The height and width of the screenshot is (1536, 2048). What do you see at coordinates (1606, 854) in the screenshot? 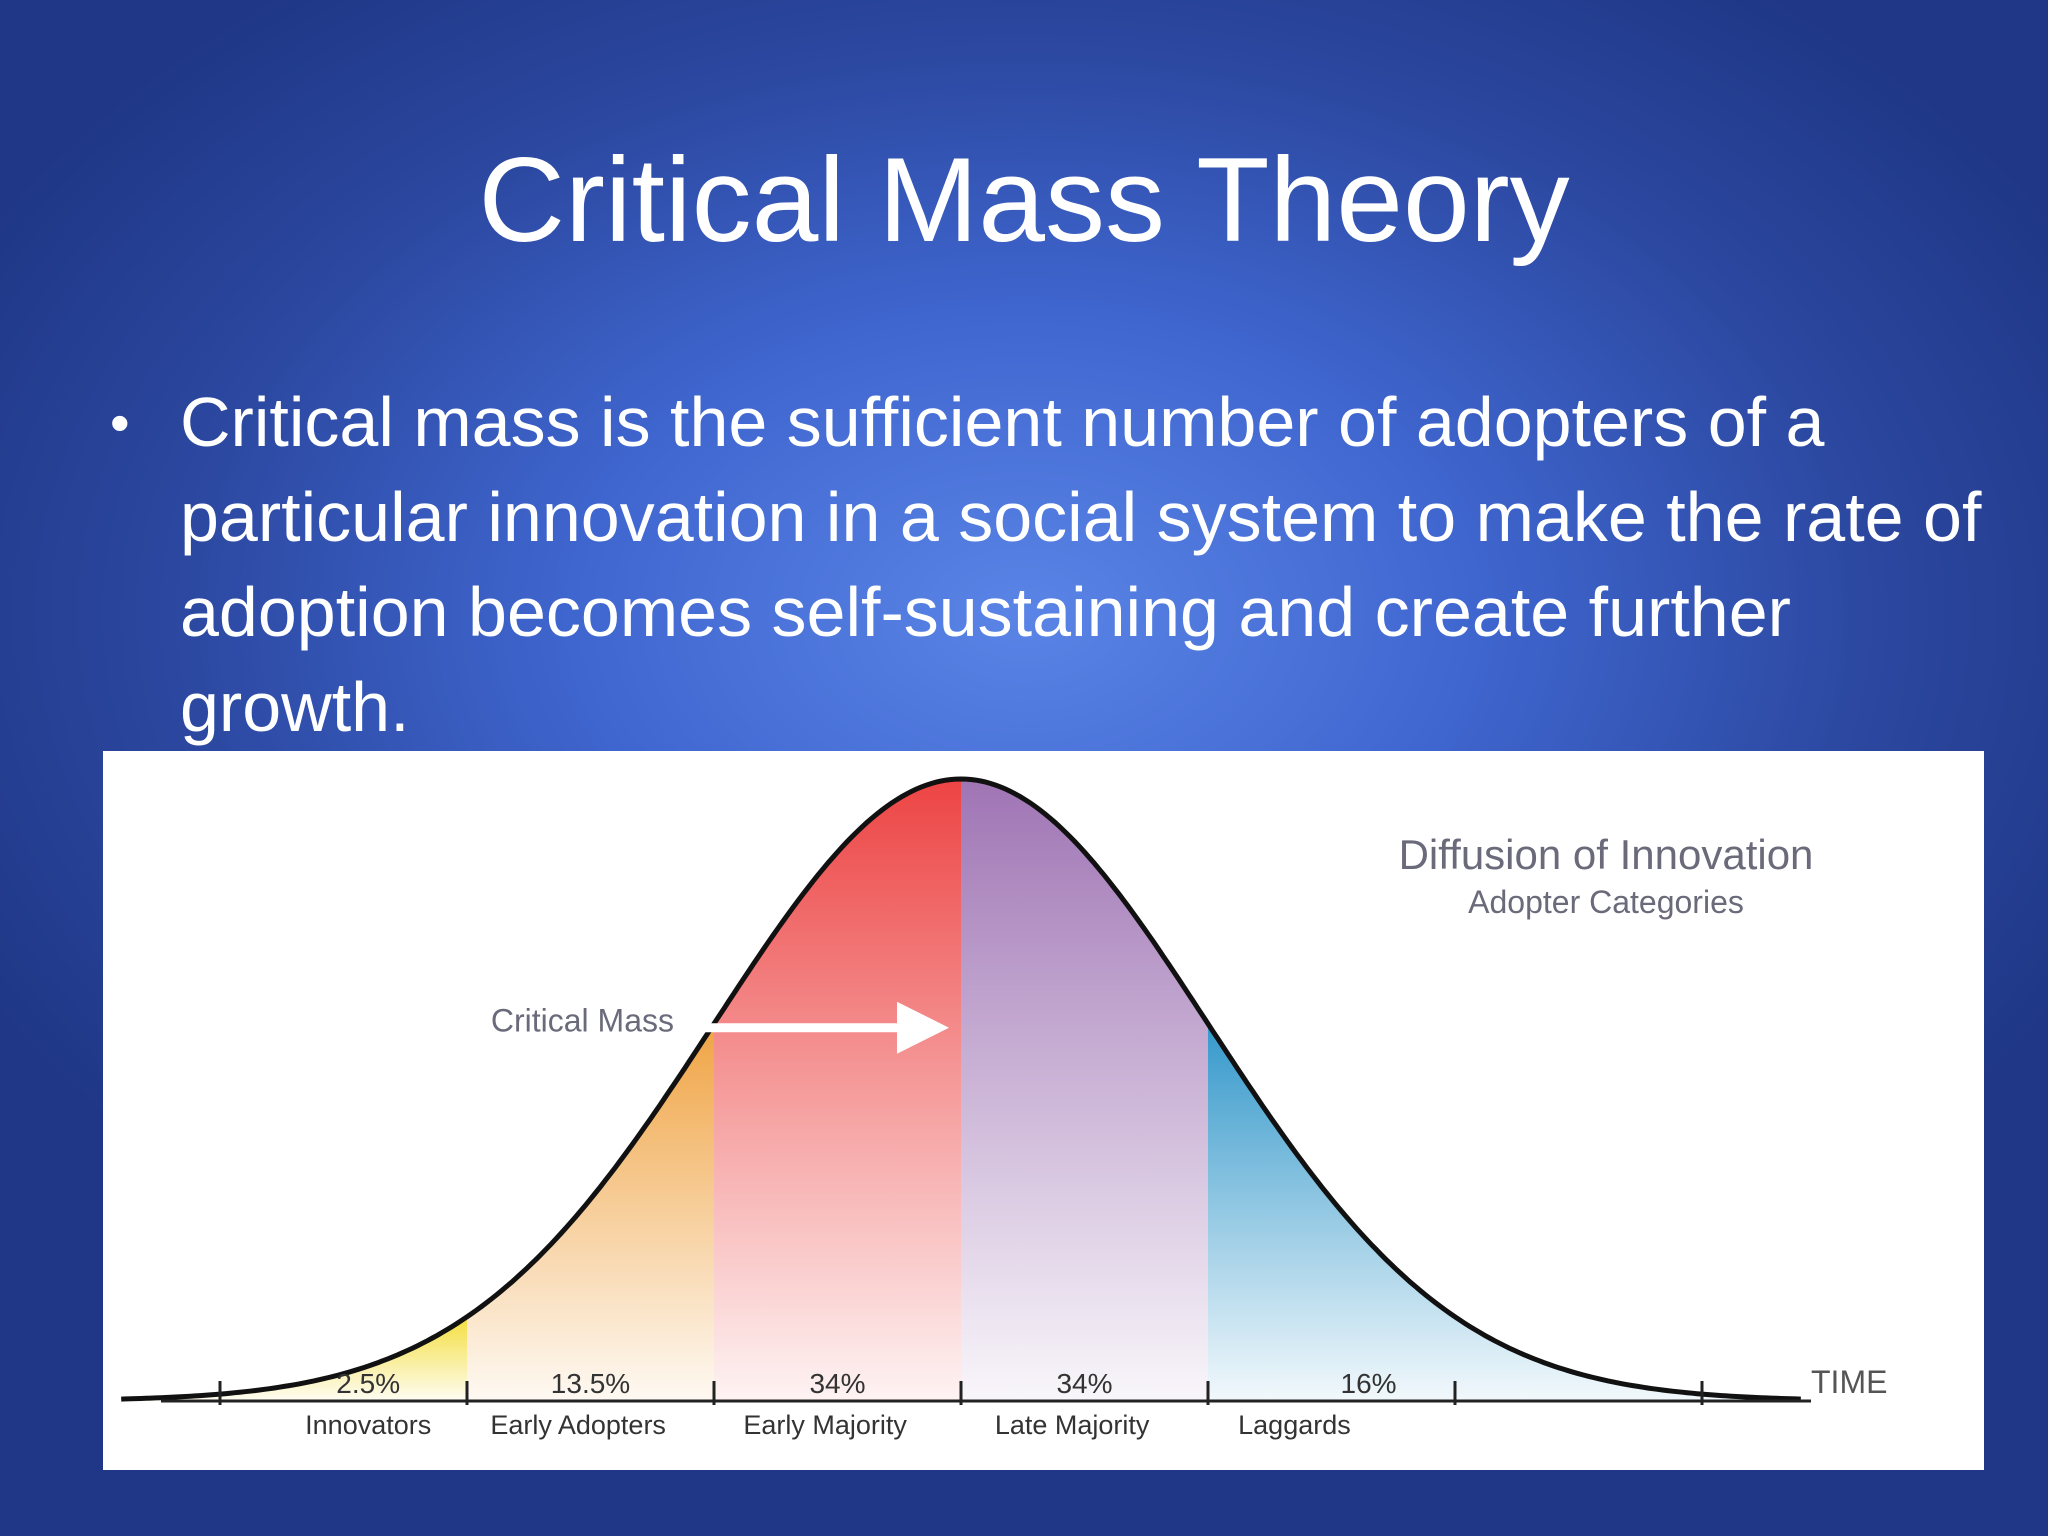
I see `chart-title: Diffusion of Innovation` at bounding box center [1606, 854].